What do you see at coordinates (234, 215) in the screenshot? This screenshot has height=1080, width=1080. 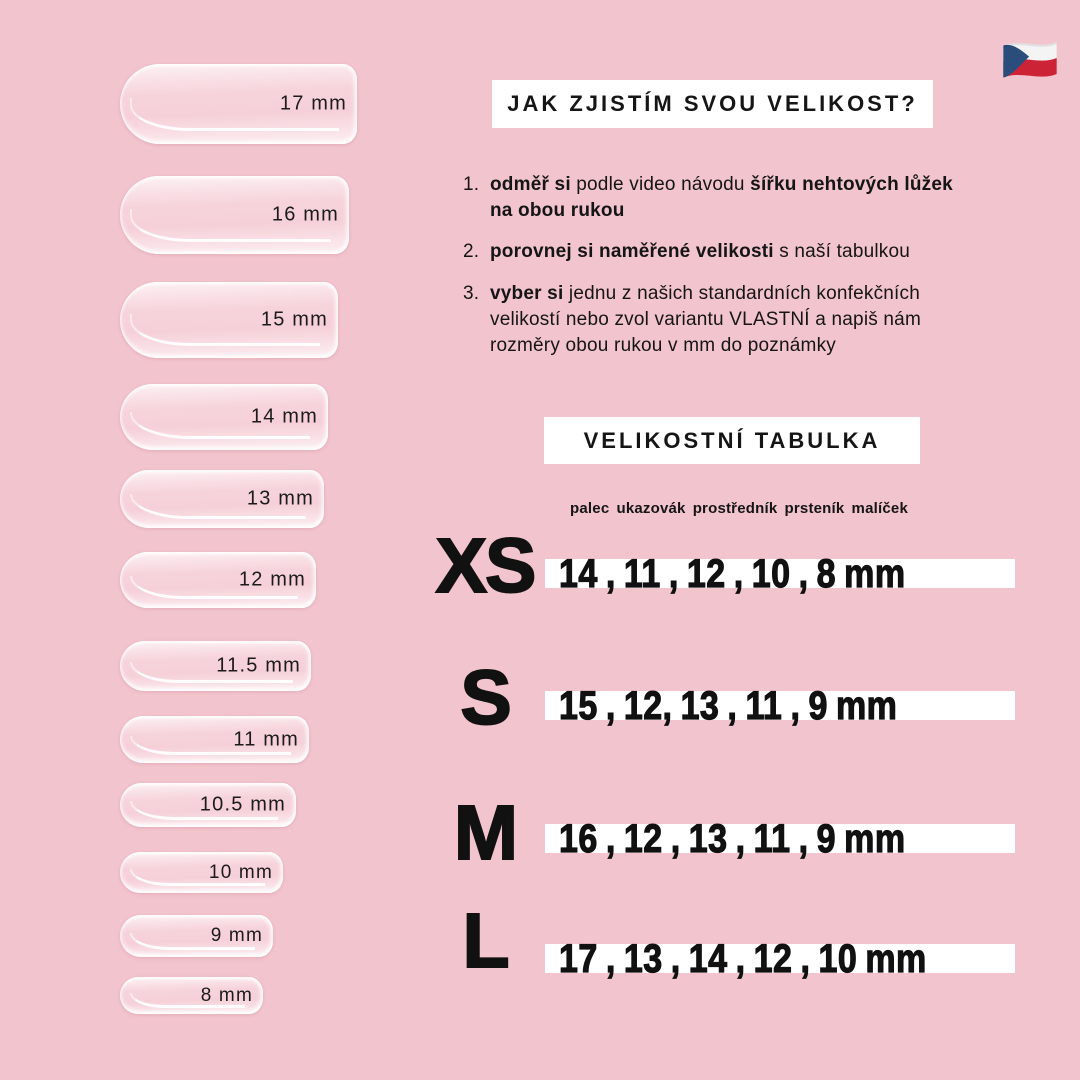 I see `nail-tip-16-mm: 16 mm` at bounding box center [234, 215].